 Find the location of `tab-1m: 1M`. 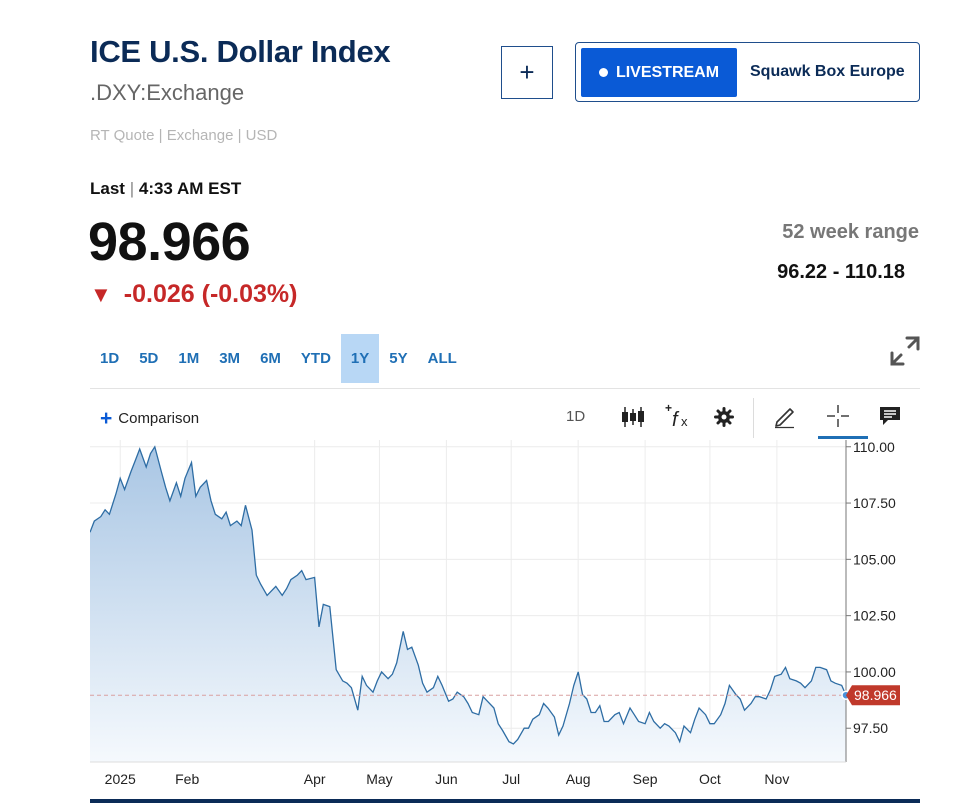

tab-1m: 1M is located at coordinates (189, 358).